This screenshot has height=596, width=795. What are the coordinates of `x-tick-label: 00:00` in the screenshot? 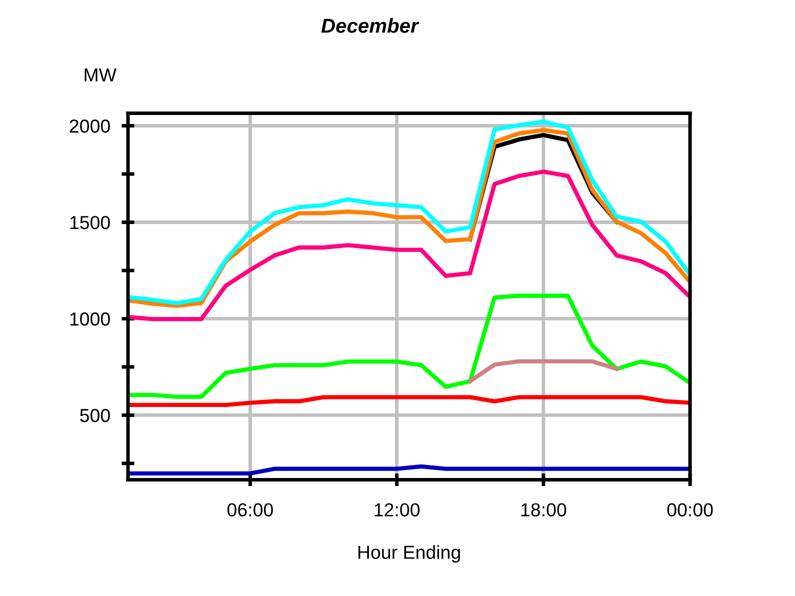 It's located at (690, 509).